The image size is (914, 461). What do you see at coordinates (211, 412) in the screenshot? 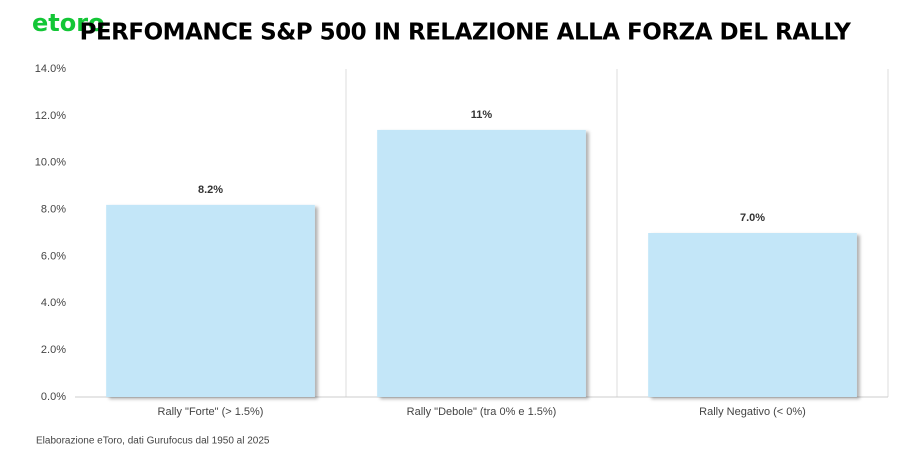
I see `x-tick-label: Rally "Forte" (> 1.5%)` at bounding box center [211, 412].